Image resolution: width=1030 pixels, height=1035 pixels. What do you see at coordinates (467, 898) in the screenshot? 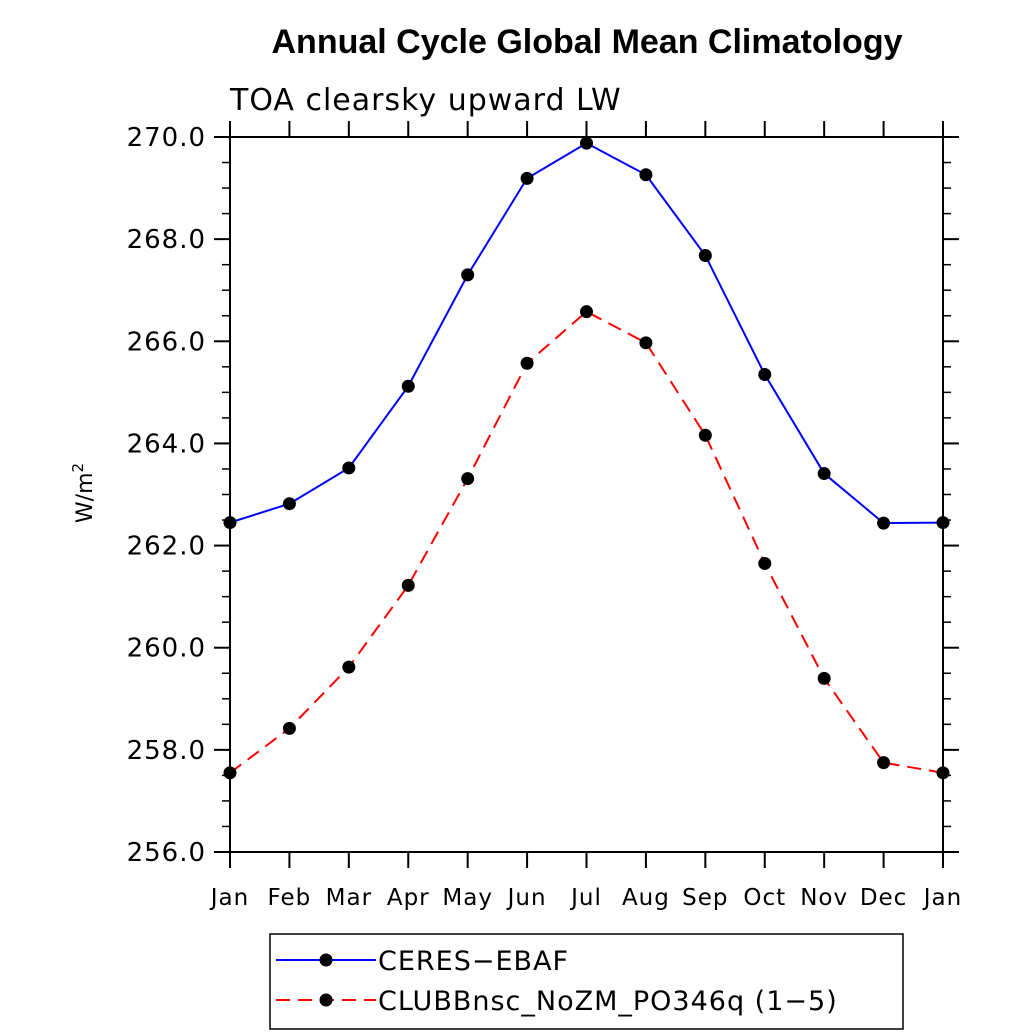
I see `x-tick-label: May` at bounding box center [467, 898].